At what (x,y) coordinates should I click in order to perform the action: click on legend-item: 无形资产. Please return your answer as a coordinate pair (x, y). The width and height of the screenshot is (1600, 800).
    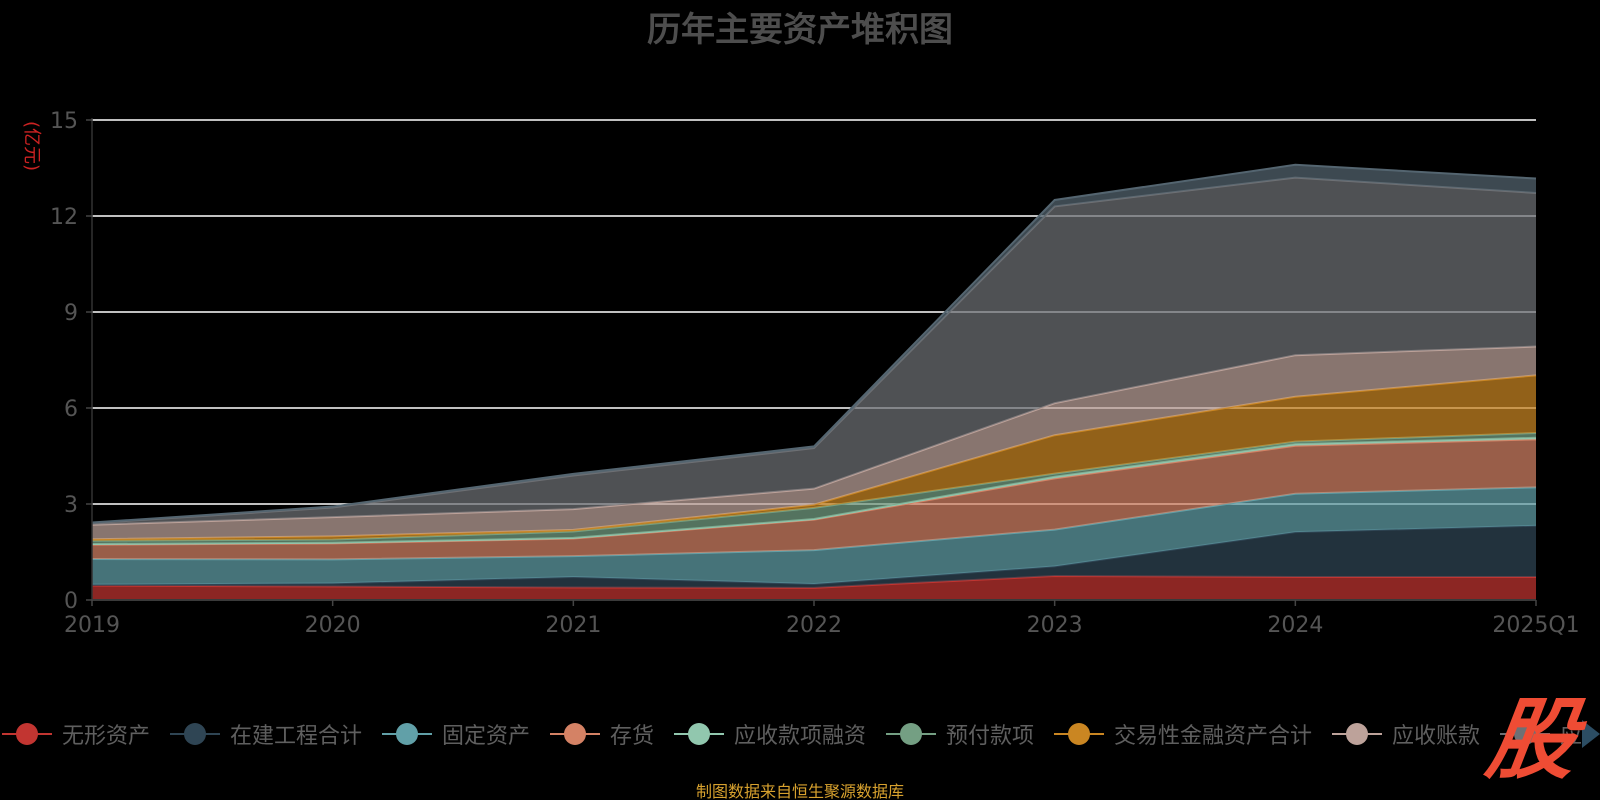
    Looking at the image, I should click on (76, 734).